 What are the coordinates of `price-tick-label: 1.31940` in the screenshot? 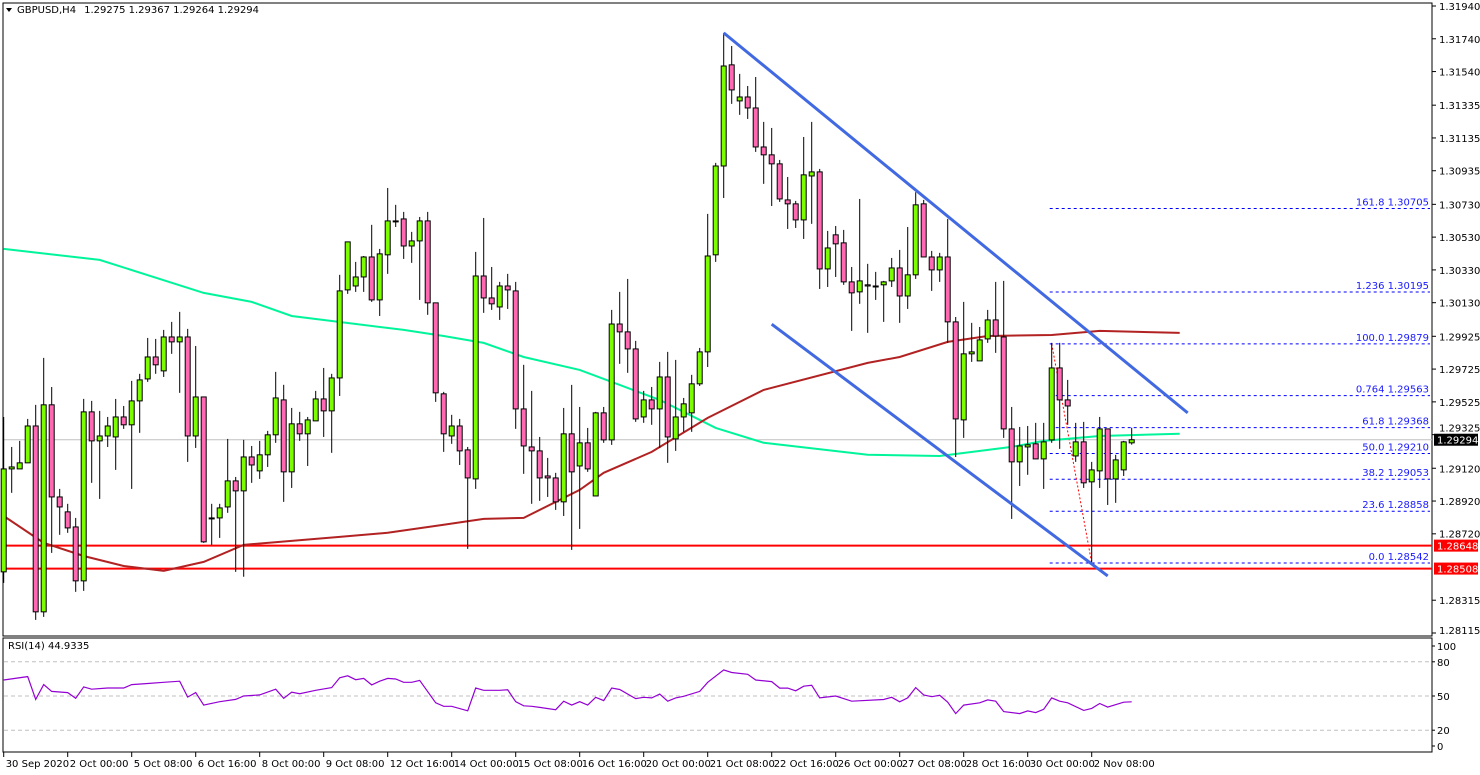 It's located at (1459, 7).